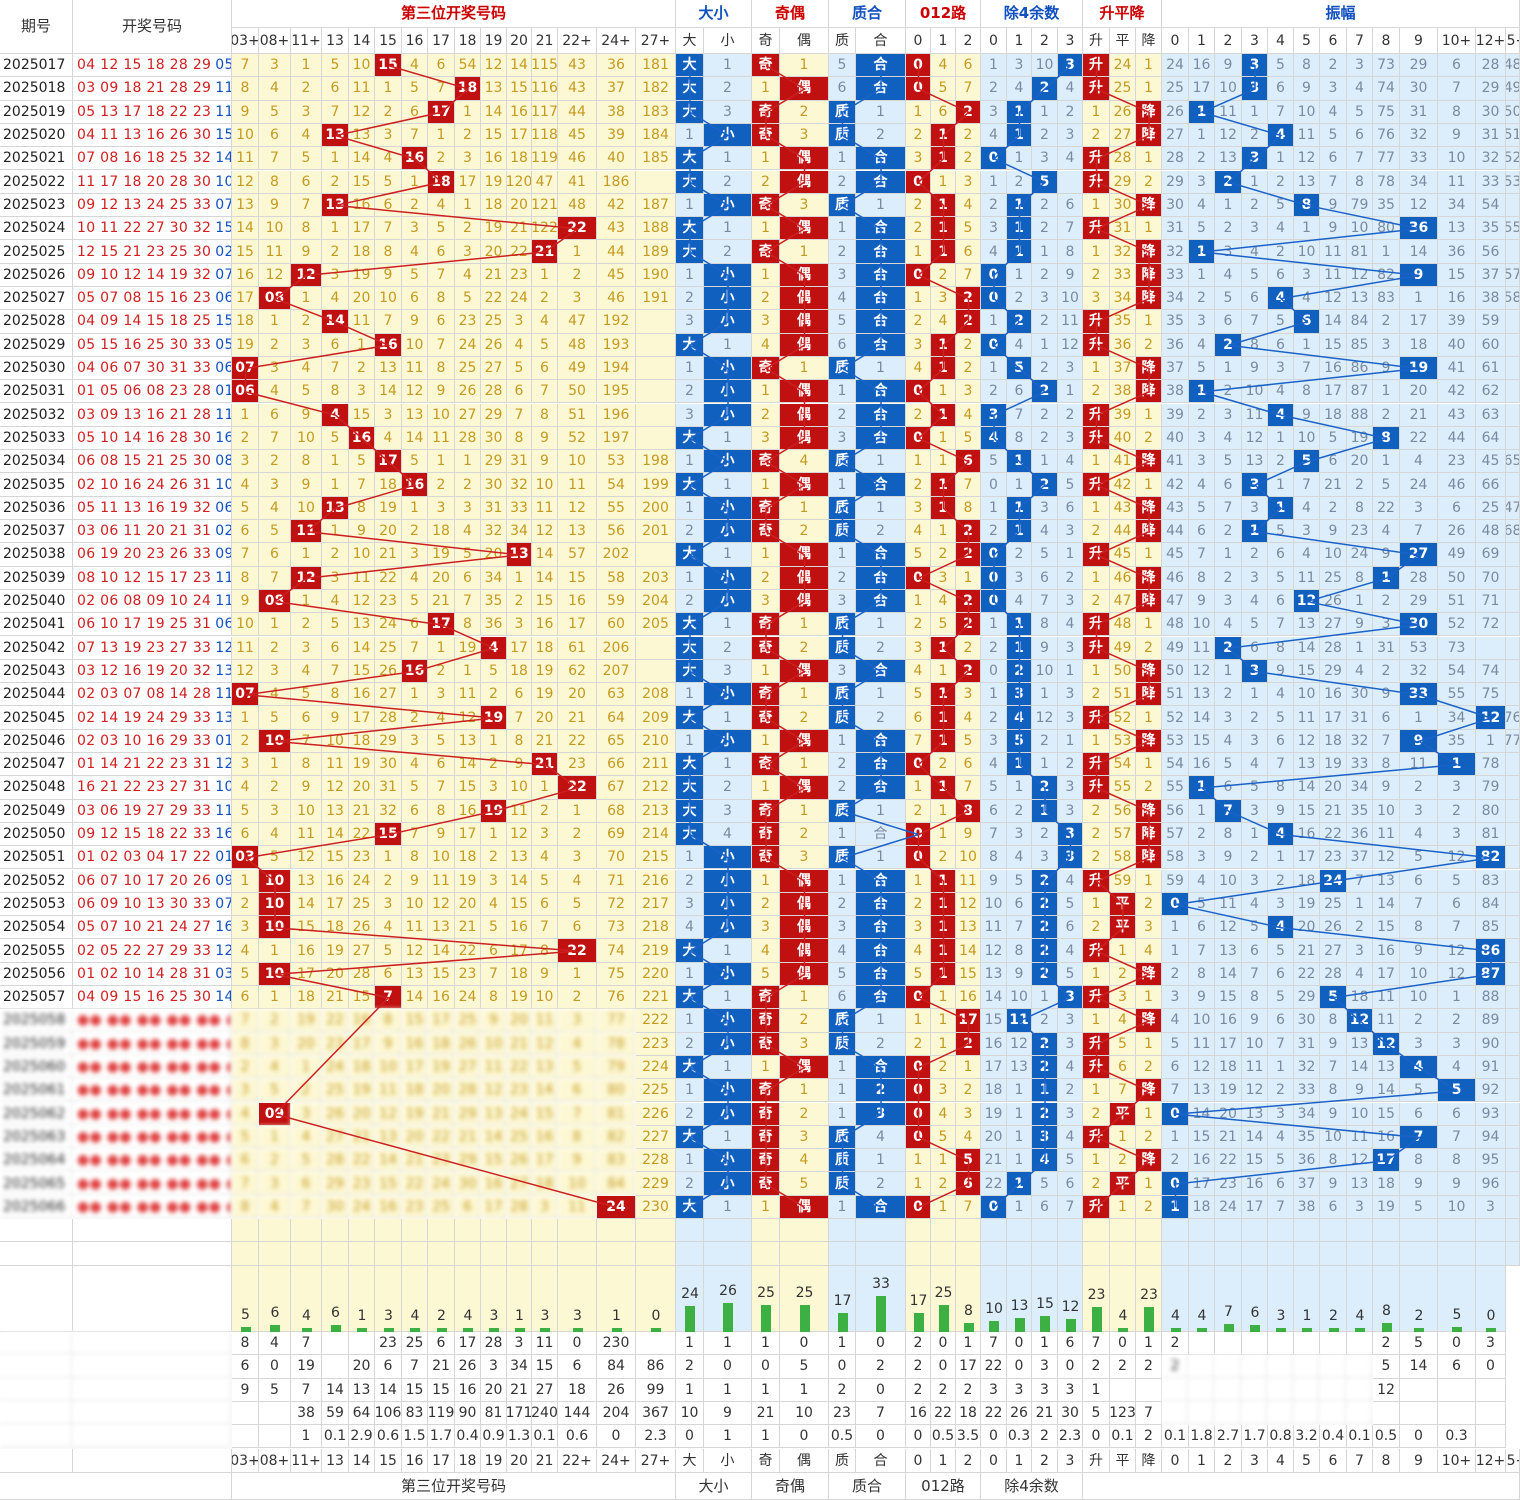 Image resolution: width=1520 pixels, height=1500 pixels. What do you see at coordinates (1491, 41) in the screenshot?
I see `subcol-header: 12+` at bounding box center [1491, 41].